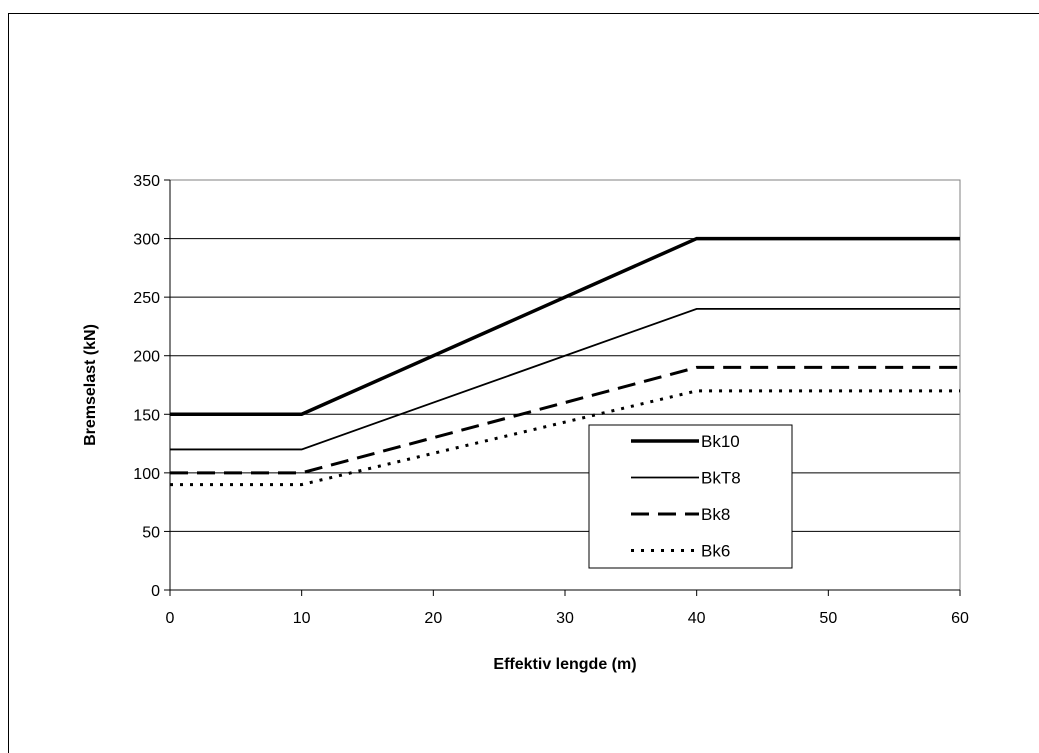 Image resolution: width=1039 pixels, height=753 pixels. Describe the element at coordinates (720, 441) in the screenshot. I see `legend-label-bk10: Bk10` at that location.